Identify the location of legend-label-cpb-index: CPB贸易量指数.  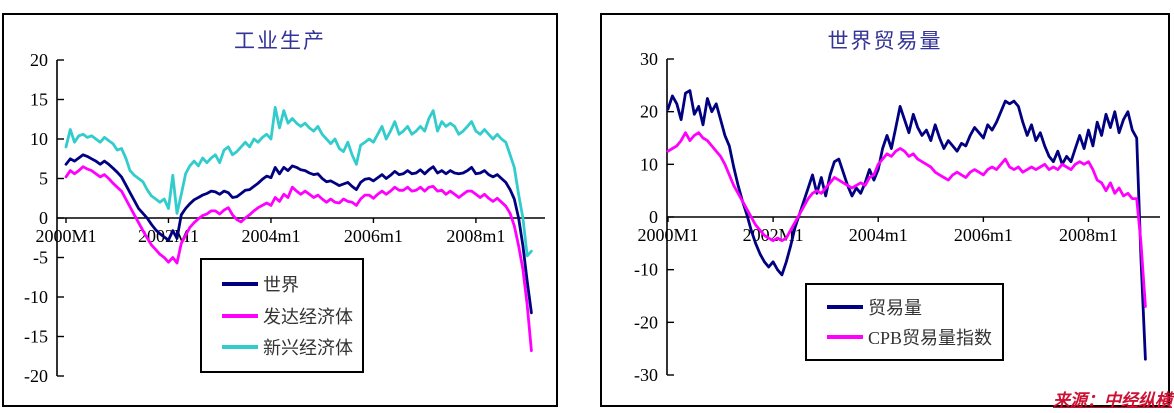
(930, 337).